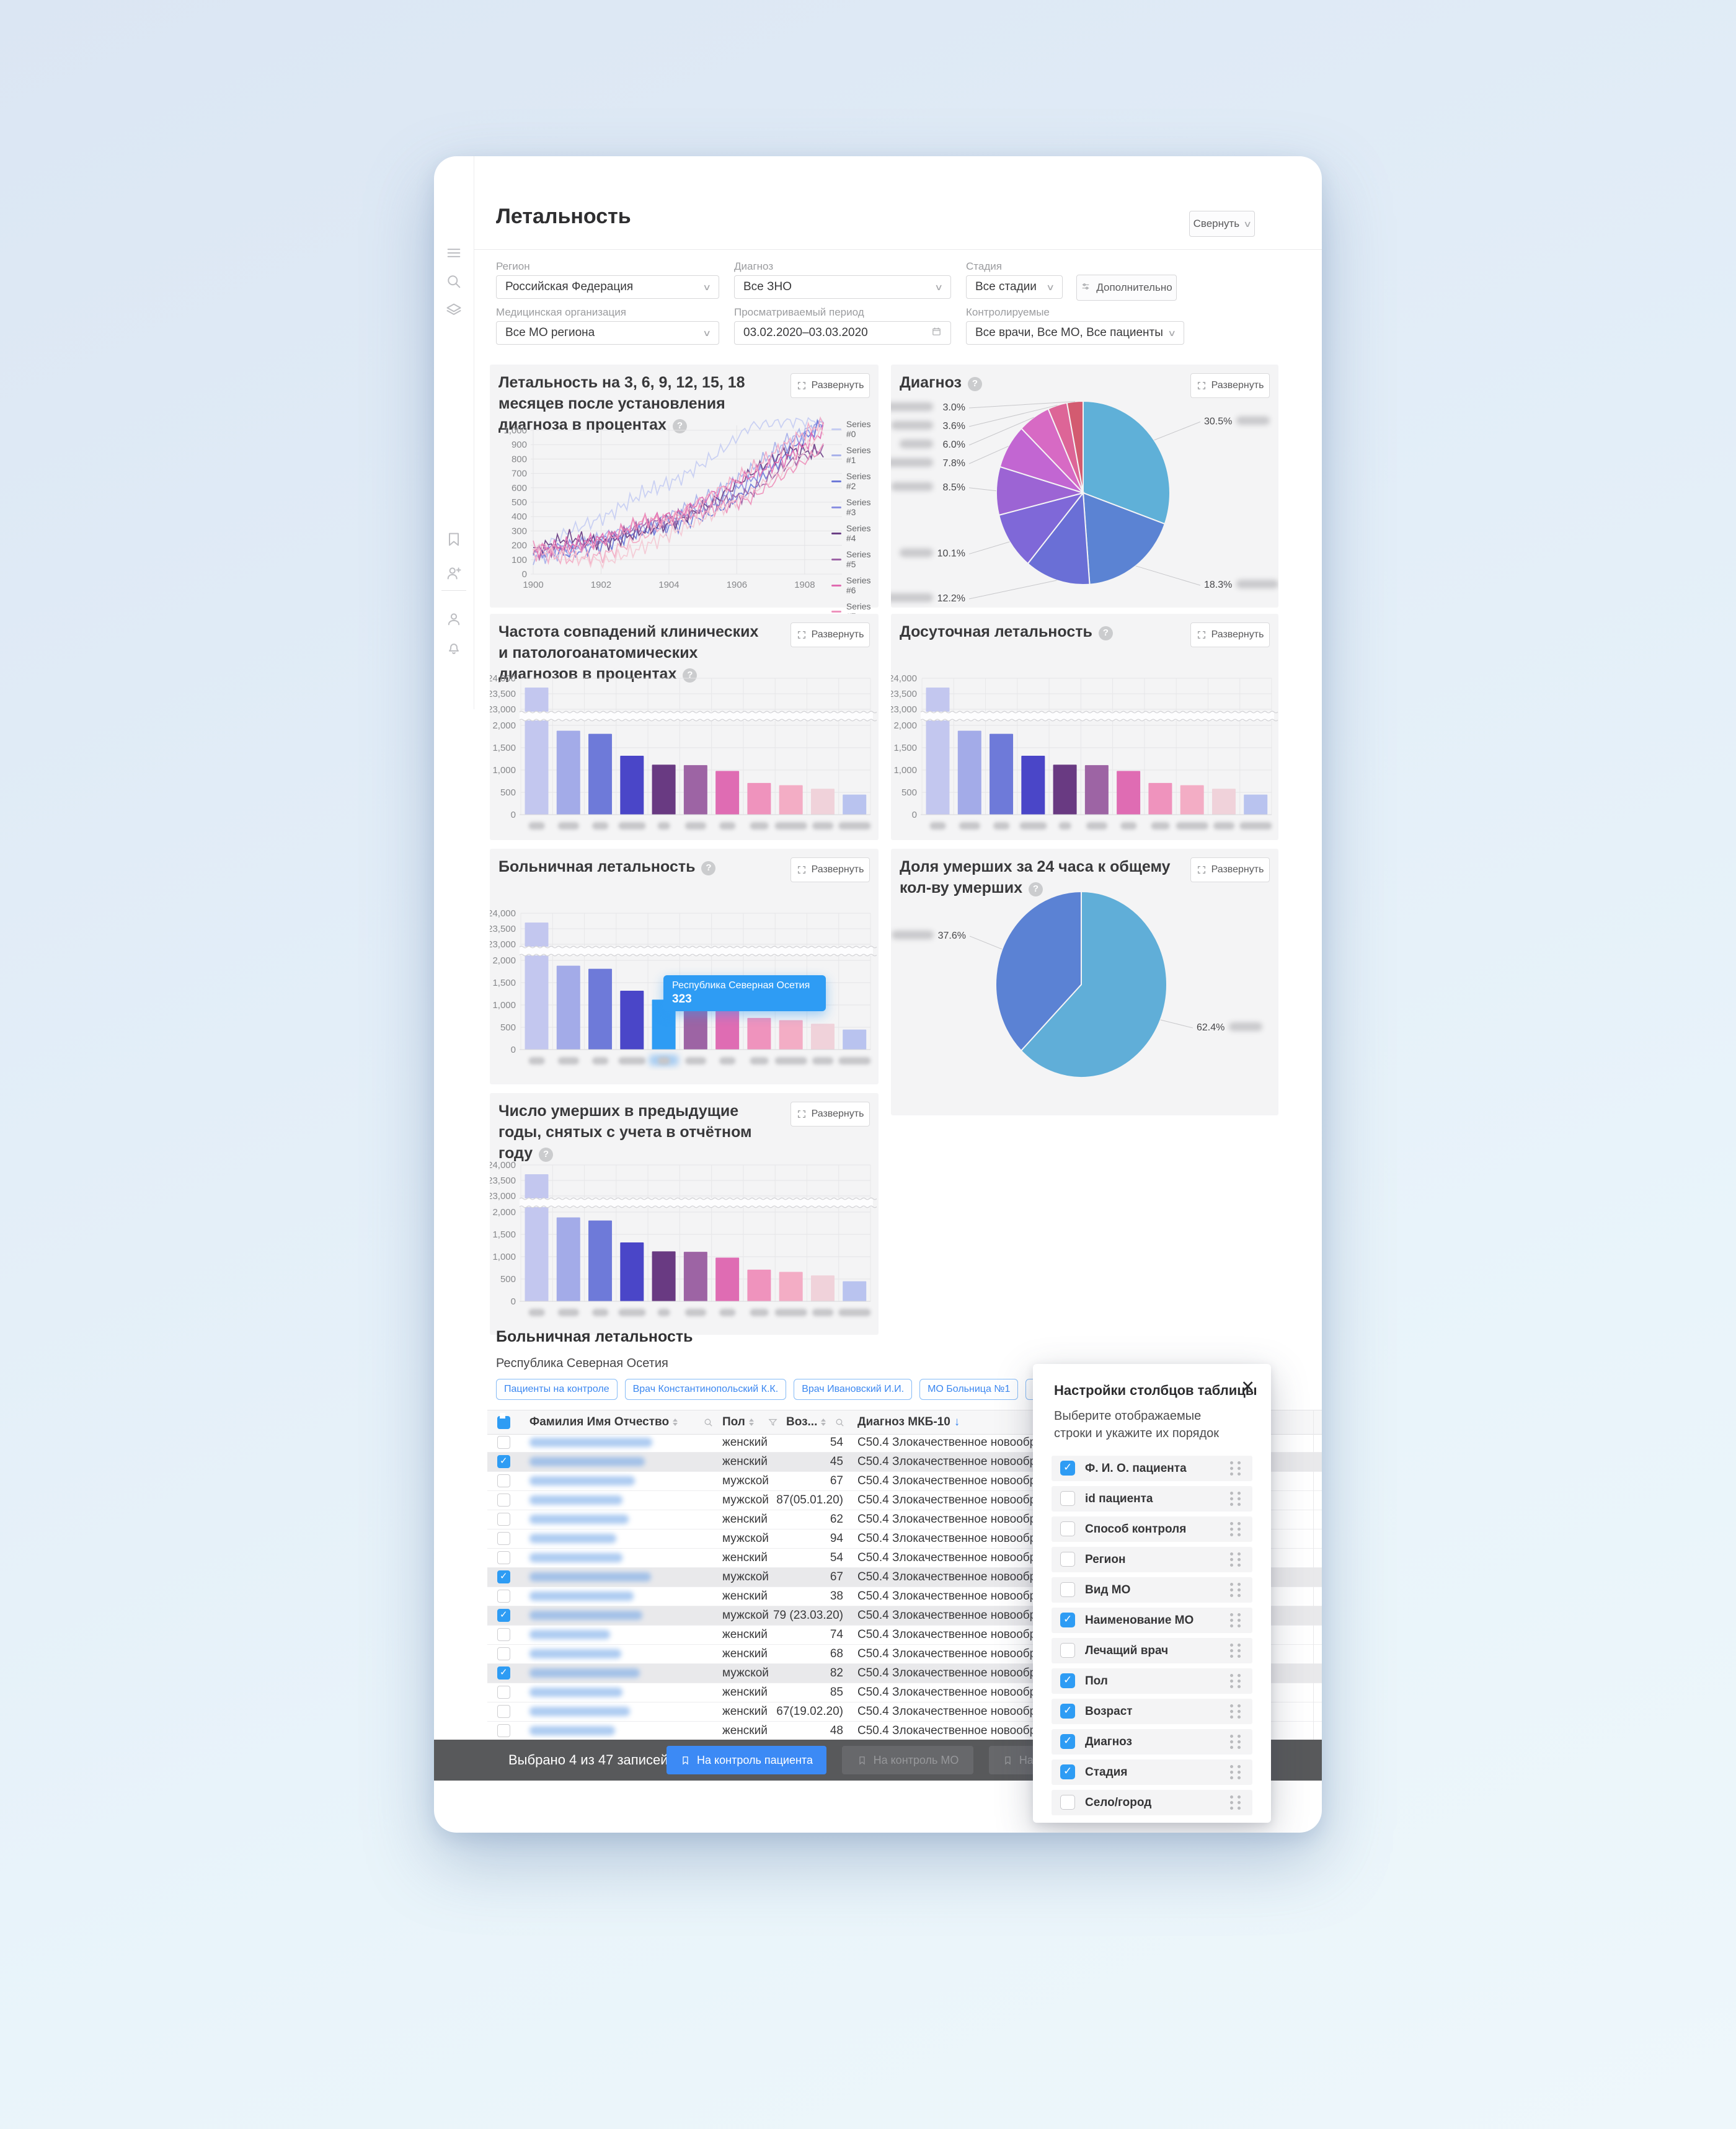 The height and width of the screenshot is (2129, 1736). Describe the element at coordinates (855, 429) in the screenshot. I see `legend-item: Series #0` at that location.